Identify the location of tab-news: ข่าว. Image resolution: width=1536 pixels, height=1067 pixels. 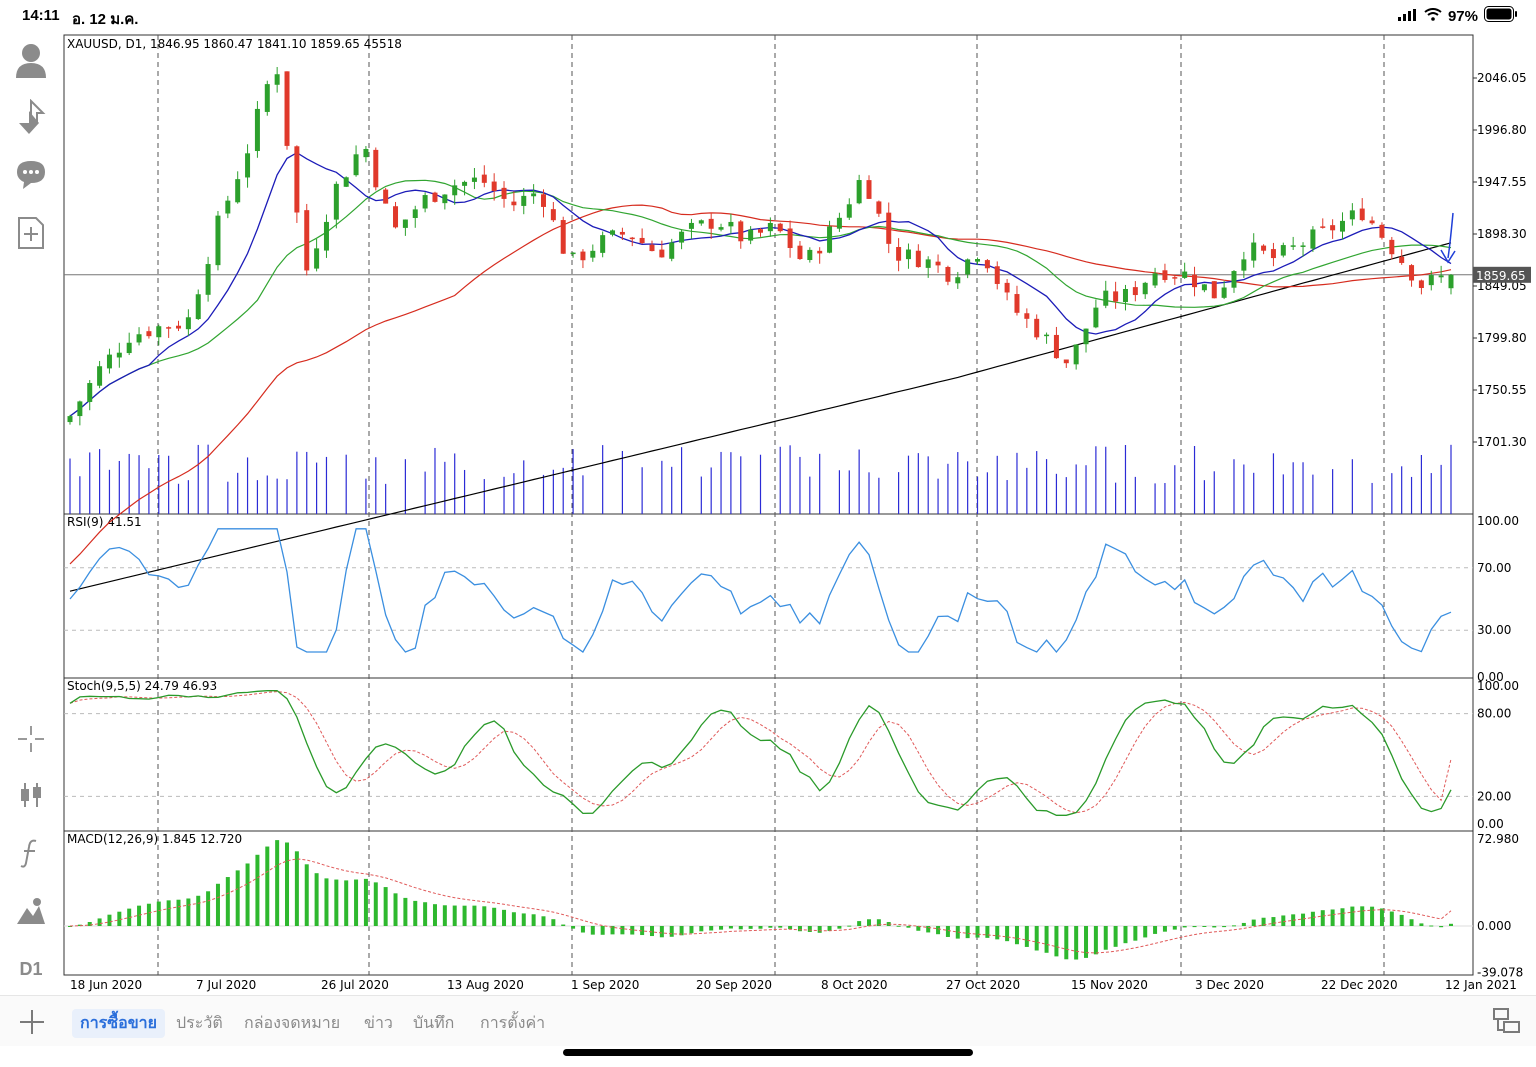
(378, 1022).